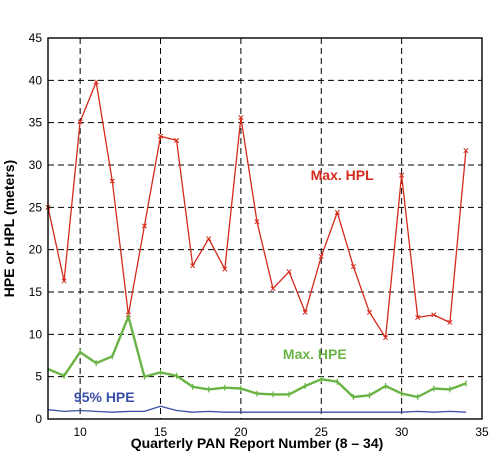 The width and height of the screenshot is (500, 458). Describe the element at coordinates (104, 397) in the screenshot. I see `series-label-2: 95% HPE` at that location.